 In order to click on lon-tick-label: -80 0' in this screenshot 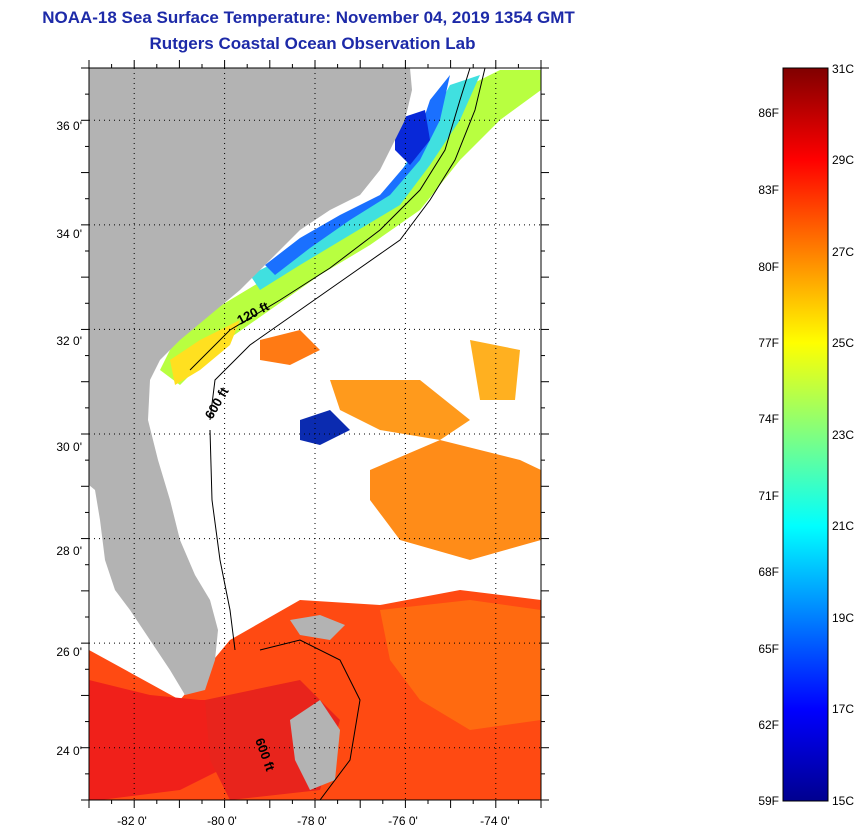, I will do `click(222, 821)`.